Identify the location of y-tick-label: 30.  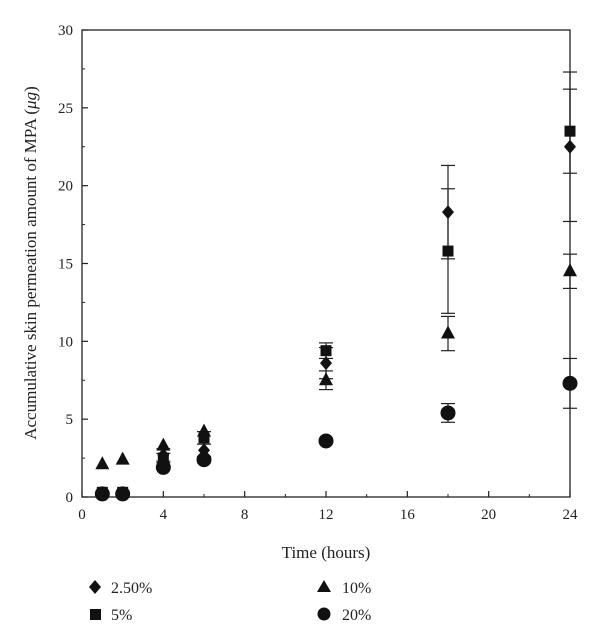
(65, 31).